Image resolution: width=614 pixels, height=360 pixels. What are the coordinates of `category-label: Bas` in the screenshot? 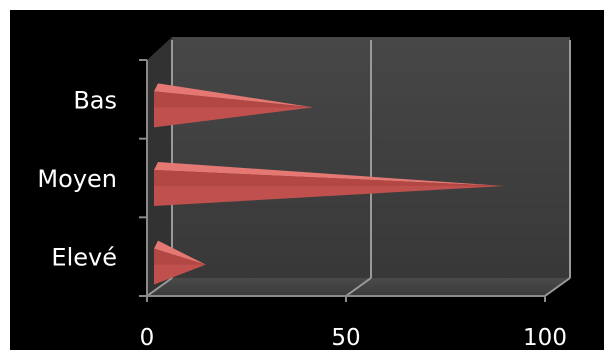 It's located at (95, 100).